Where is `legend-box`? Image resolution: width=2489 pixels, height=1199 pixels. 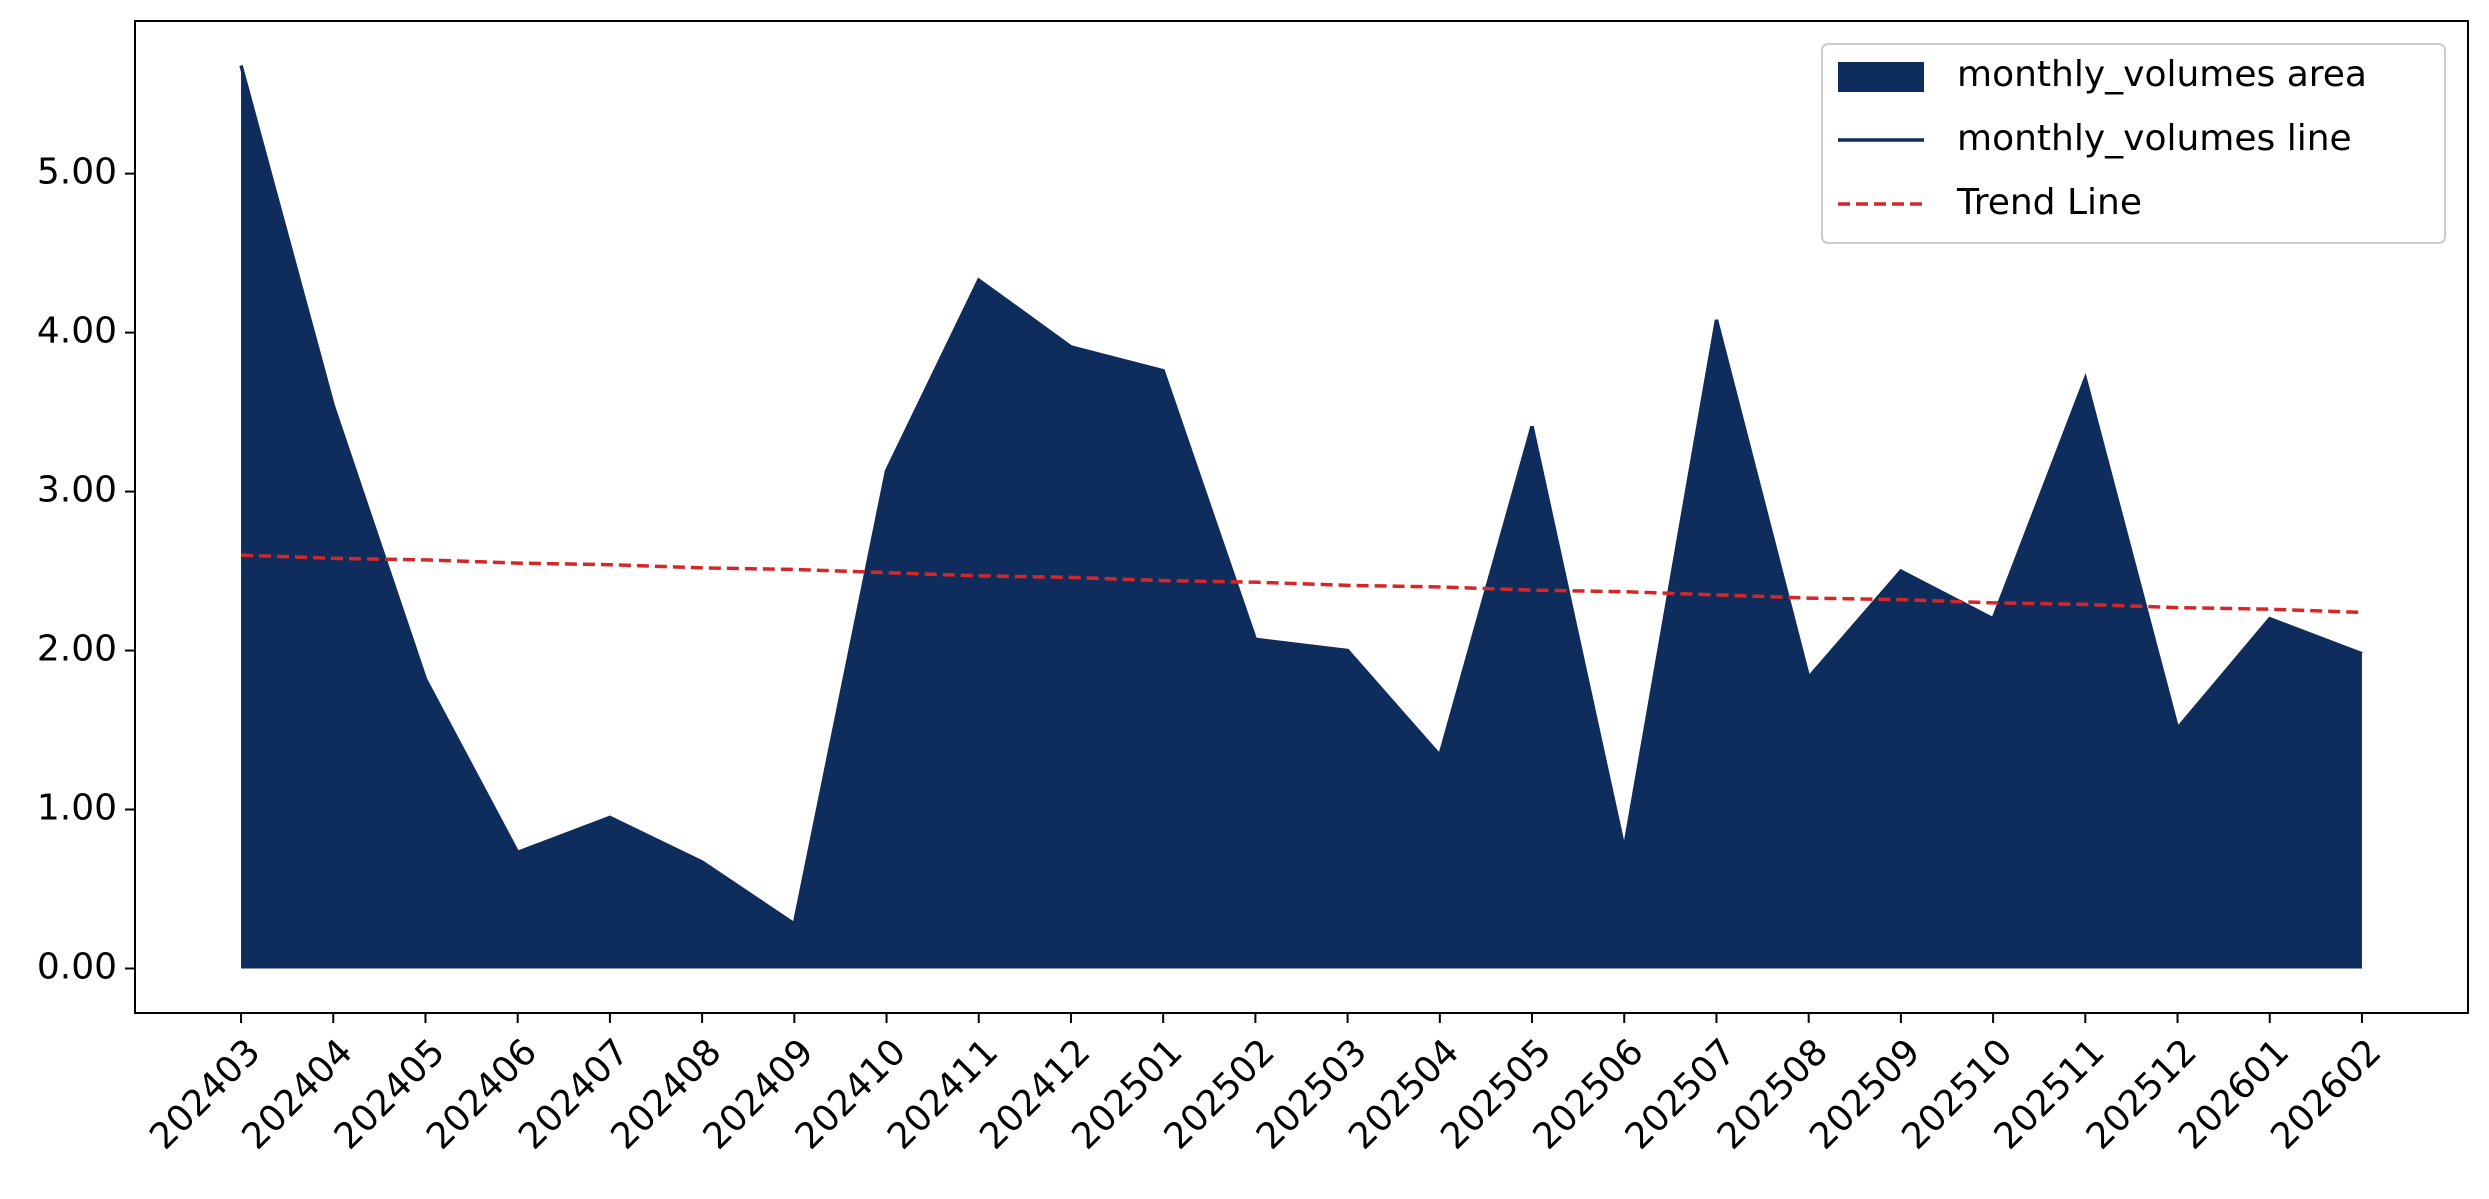 legend-box is located at coordinates (2133, 143).